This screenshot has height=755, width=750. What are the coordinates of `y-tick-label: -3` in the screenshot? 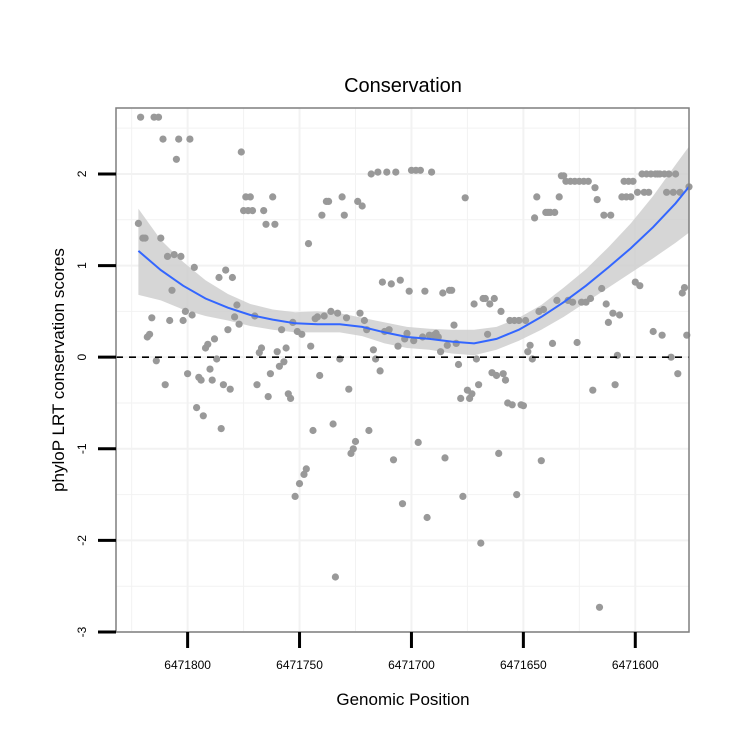 It's located at (82, 631).